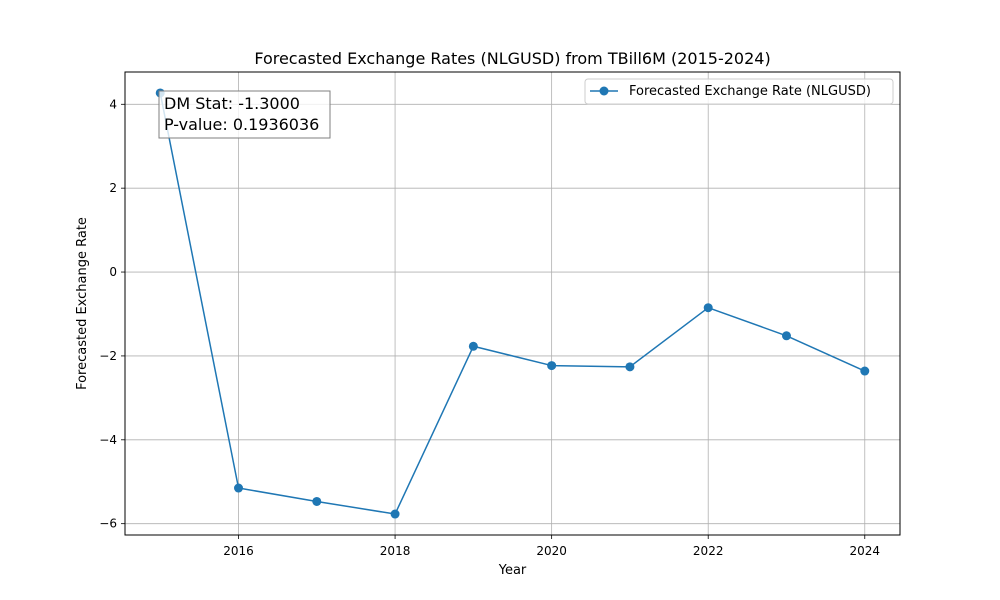  Describe the element at coordinates (238, 551) in the screenshot. I see `x-tick-label: 2016` at that location.